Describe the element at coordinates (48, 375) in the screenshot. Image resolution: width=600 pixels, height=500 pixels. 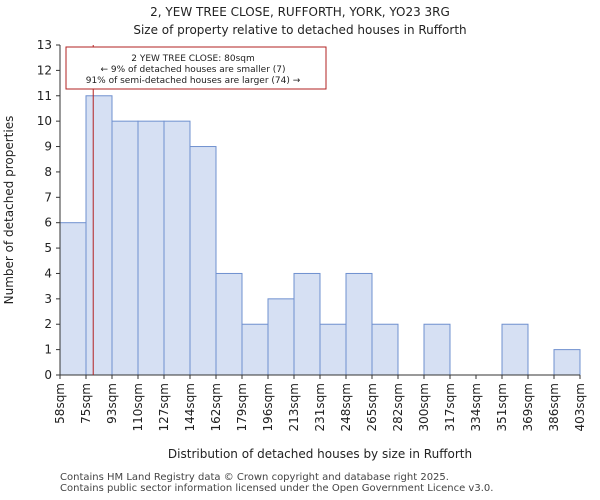
I see `y-tick-label: 0` at that location.